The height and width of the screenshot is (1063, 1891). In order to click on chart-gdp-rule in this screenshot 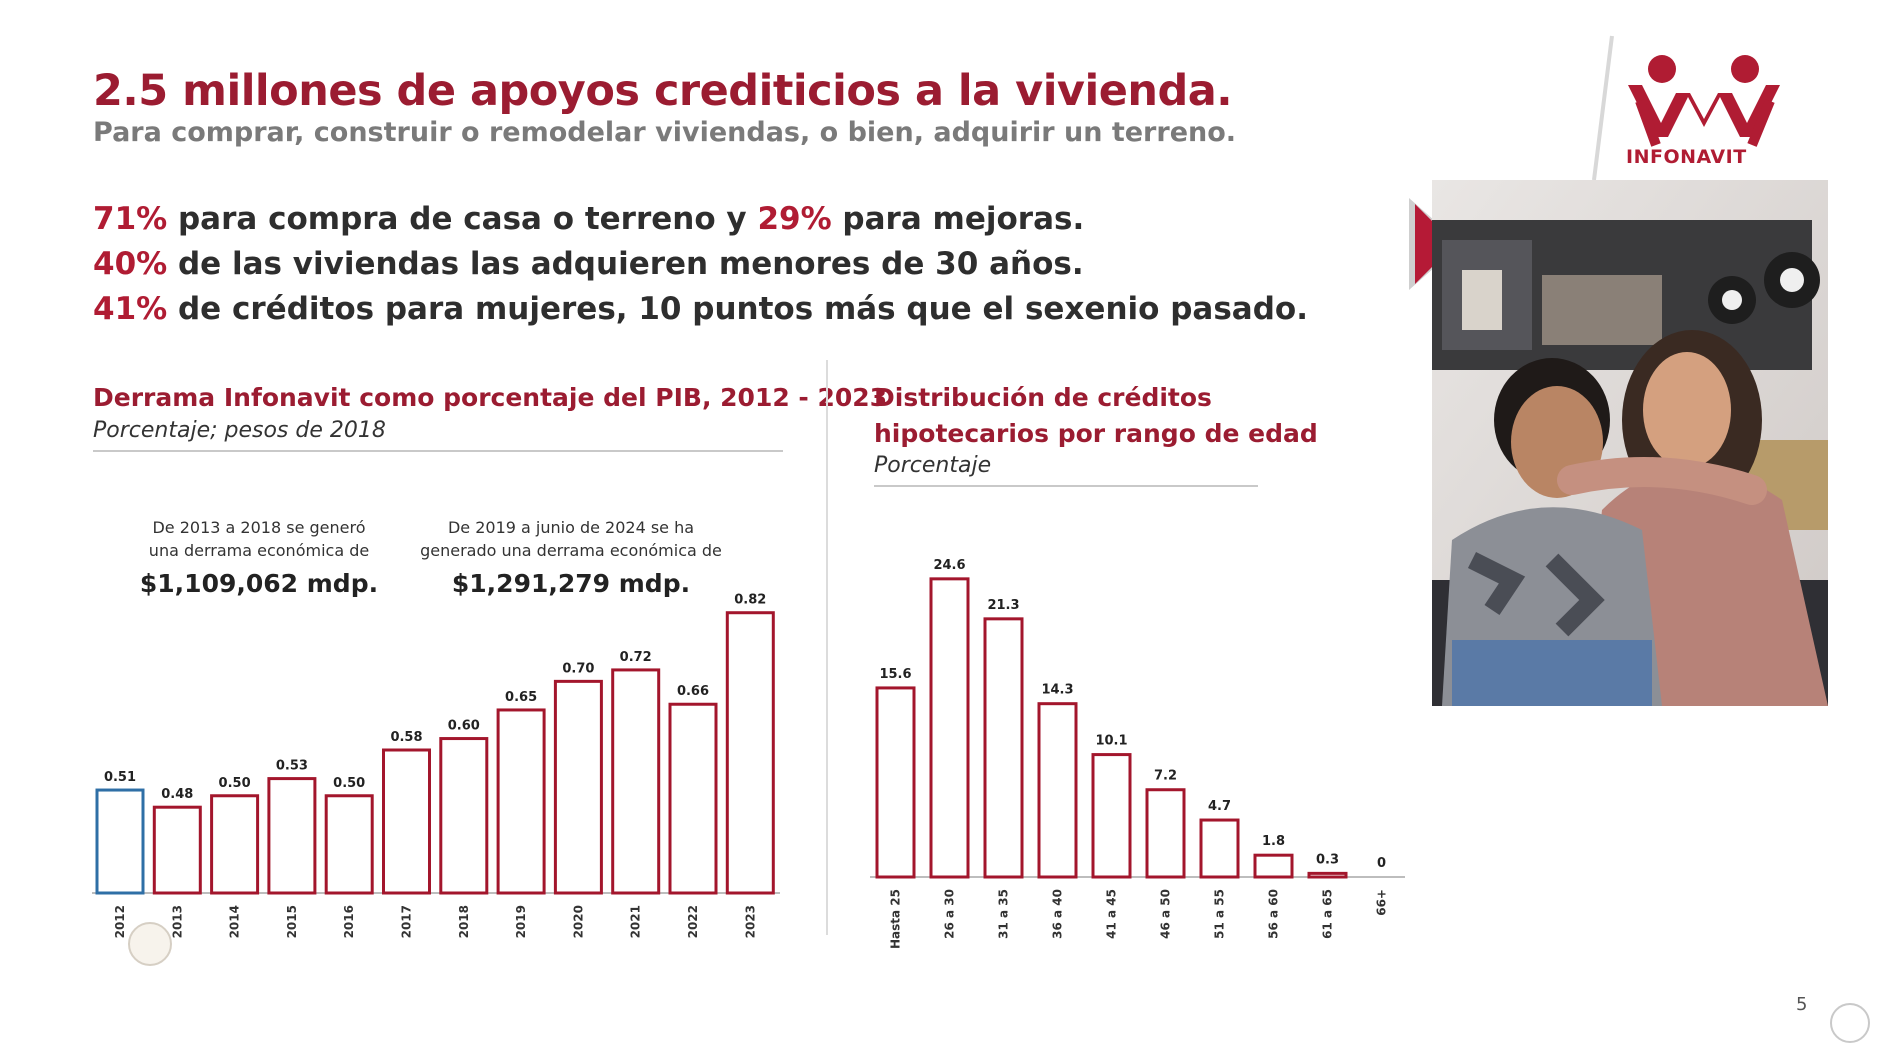, I will do `click(438, 451)`.